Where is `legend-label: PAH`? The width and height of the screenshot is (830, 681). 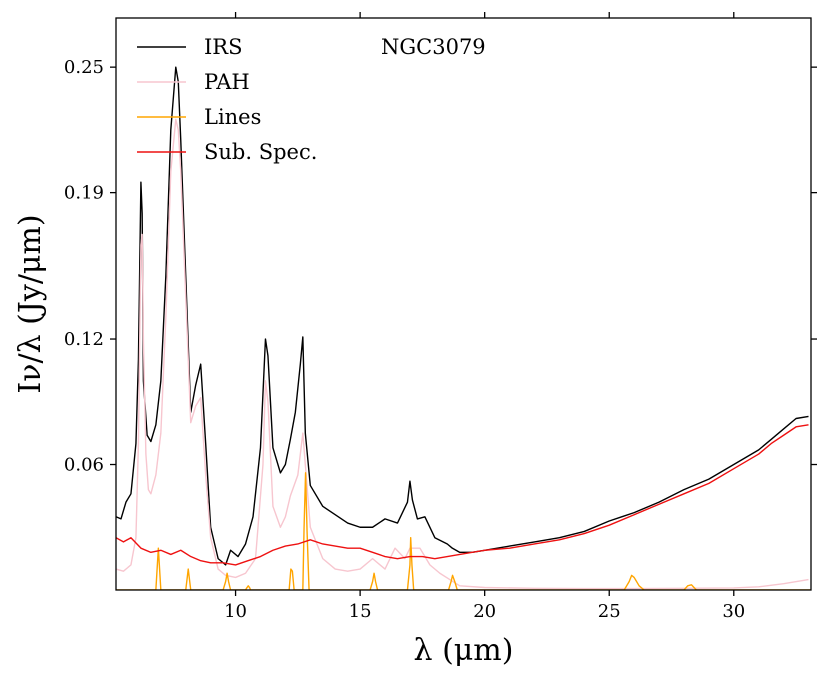 legend-label: PAH is located at coordinates (227, 82).